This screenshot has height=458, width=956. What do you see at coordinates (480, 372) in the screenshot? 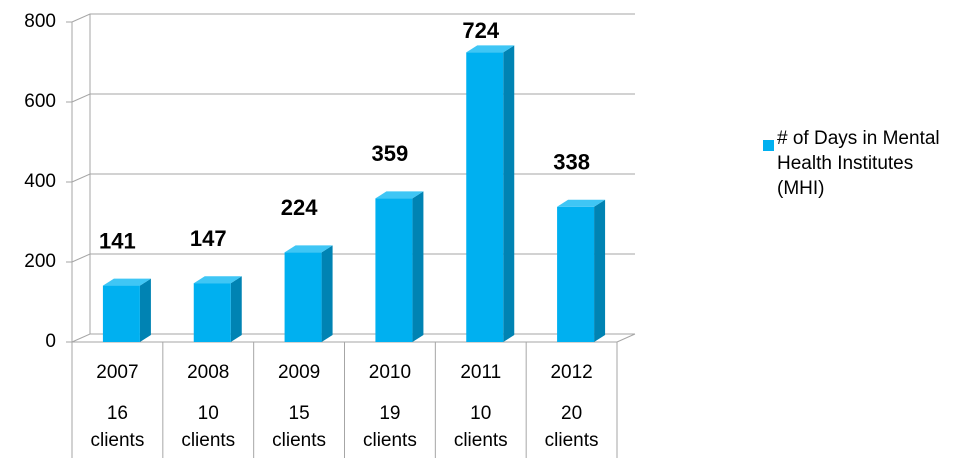
I see `x-tick-label: 2011` at bounding box center [480, 372].